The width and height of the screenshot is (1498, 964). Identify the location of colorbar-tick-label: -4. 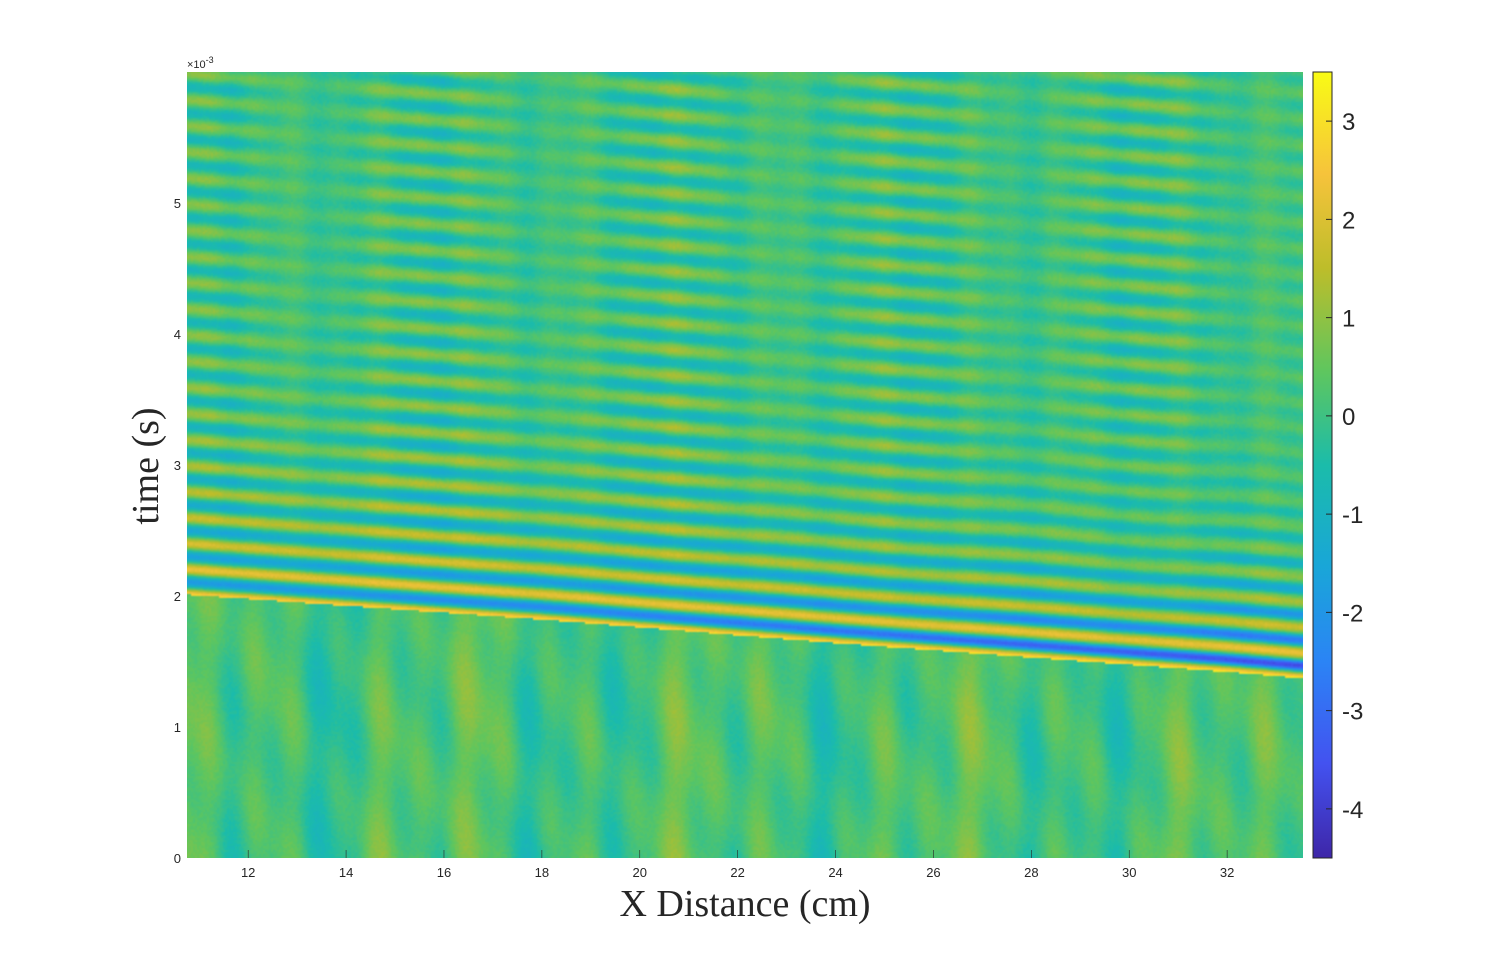
(1352, 810).